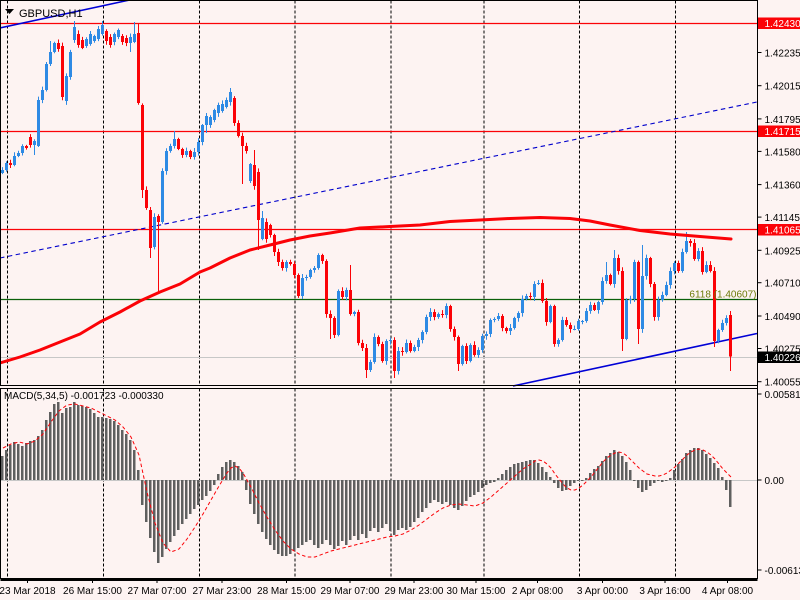 The height and width of the screenshot is (600, 800). I want to click on svg-text: 28 Mar 15:00, so click(286, 591).